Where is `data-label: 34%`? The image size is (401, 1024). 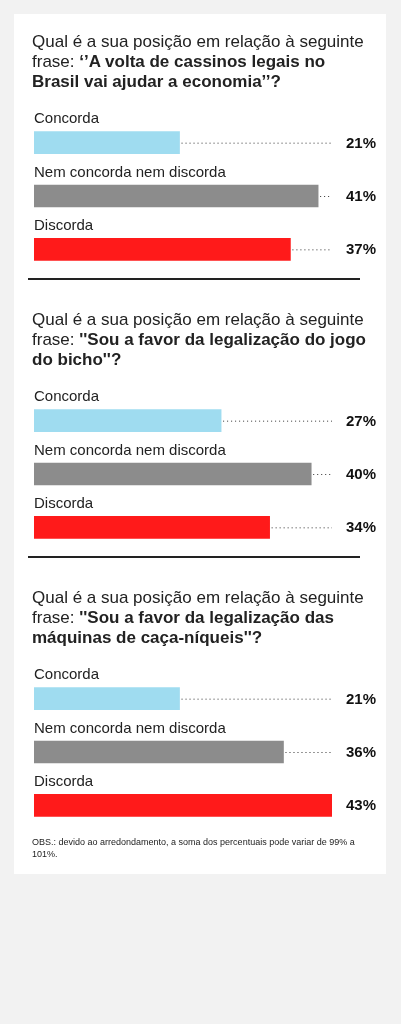
data-label: 34% is located at coordinates (360, 527).